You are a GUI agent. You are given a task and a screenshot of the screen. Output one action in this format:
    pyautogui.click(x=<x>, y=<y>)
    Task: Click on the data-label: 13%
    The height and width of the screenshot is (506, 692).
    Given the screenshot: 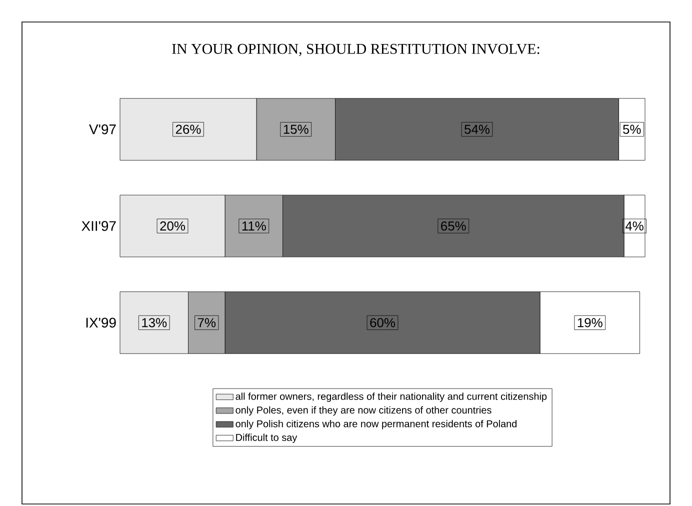 What is the action you would take?
    pyautogui.click(x=154, y=323)
    